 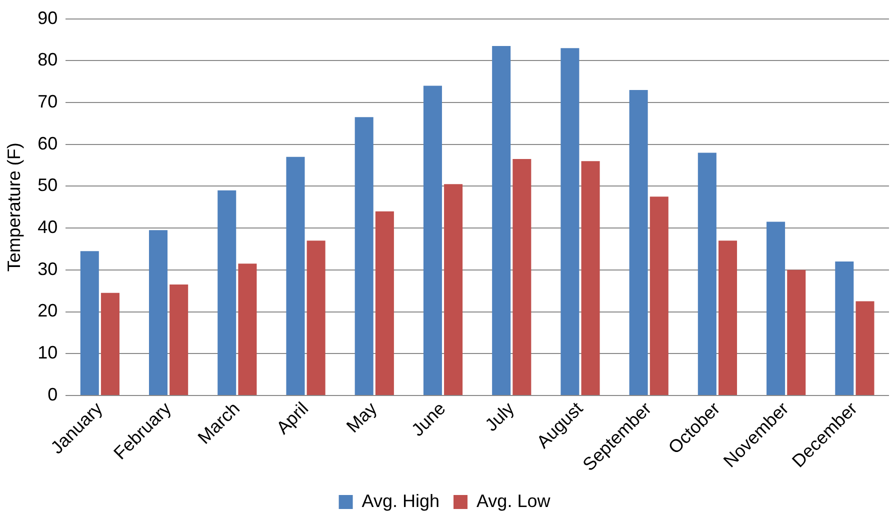 What do you see at coordinates (48, 227) in the screenshot?
I see `y-tick-label: 40` at bounding box center [48, 227].